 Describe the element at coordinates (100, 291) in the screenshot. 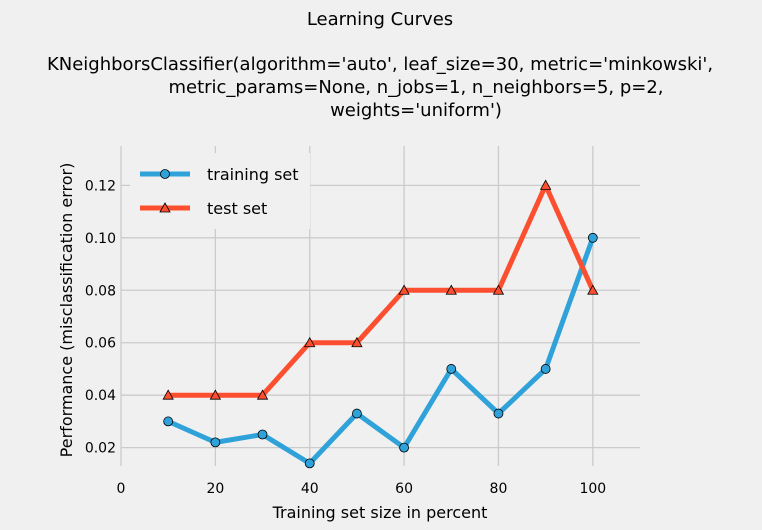

I see `y-tick-label: 0.08` at that location.